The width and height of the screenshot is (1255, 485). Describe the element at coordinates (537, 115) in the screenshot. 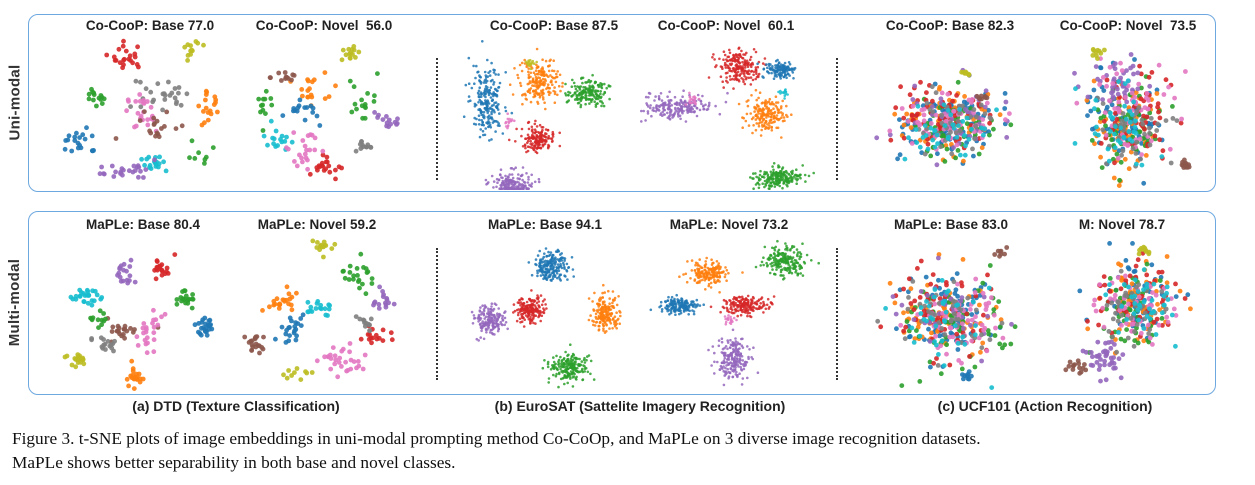

I see `tsne-eurosat-base-uni` at that location.